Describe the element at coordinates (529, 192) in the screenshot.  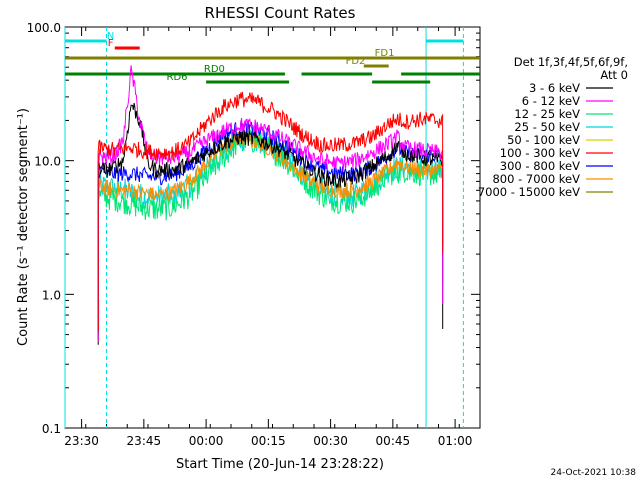
I see `legend-entry-label: 7000 - 15000 keV` at that location.